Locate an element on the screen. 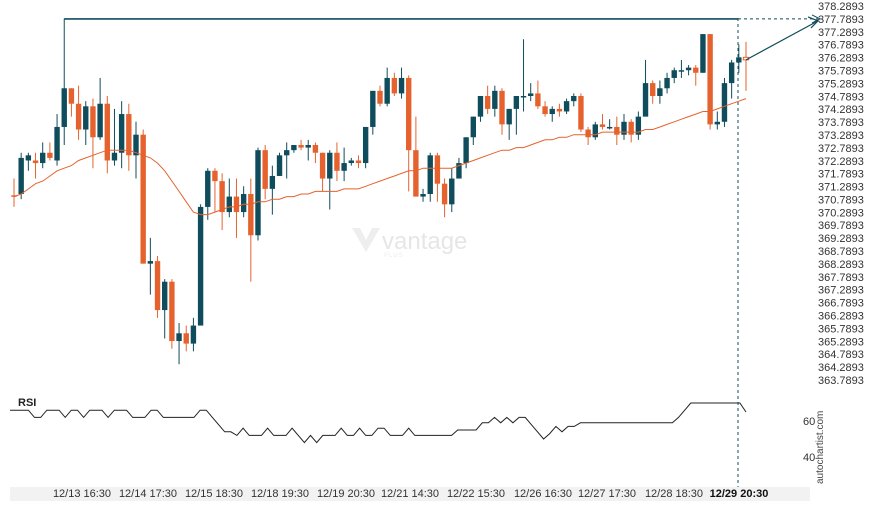 The image size is (887, 505). x-tick-label-6: 12/22 15:30 is located at coordinates (476, 494).